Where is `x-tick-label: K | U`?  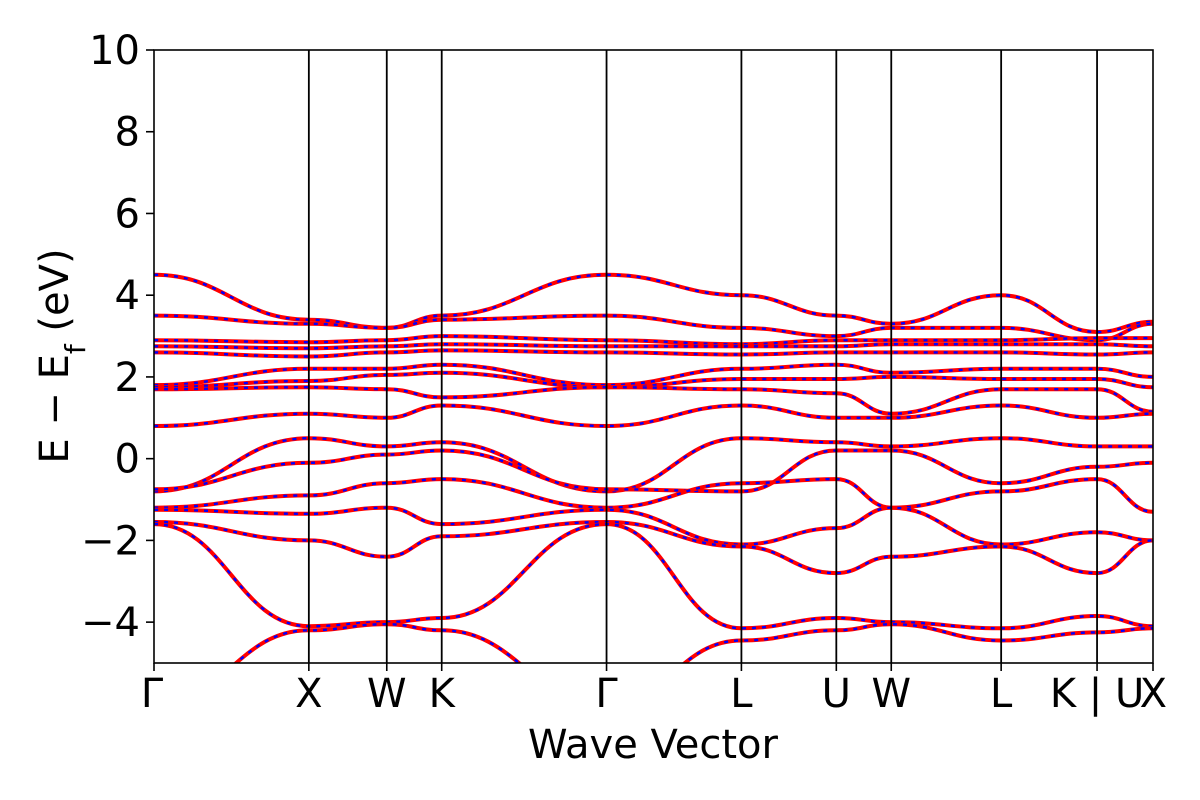 x-tick-label: K | U is located at coordinates (1097, 694).